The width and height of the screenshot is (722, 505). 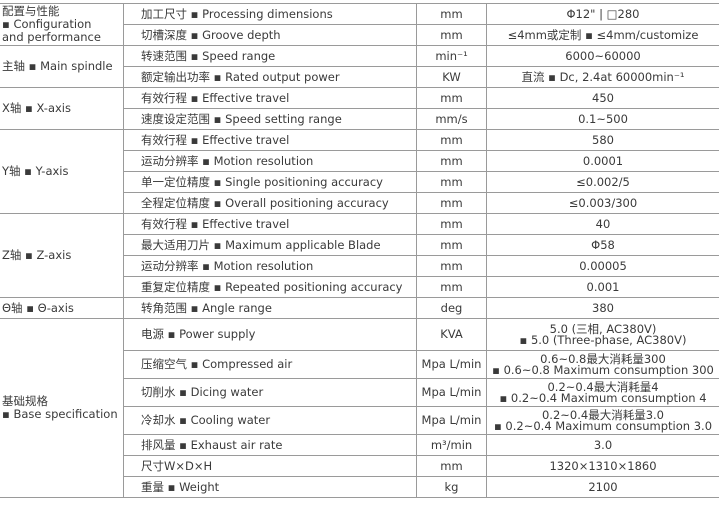 I want to click on category-cell: 主轴 ▪ Main spindle, so click(x=62, y=66).